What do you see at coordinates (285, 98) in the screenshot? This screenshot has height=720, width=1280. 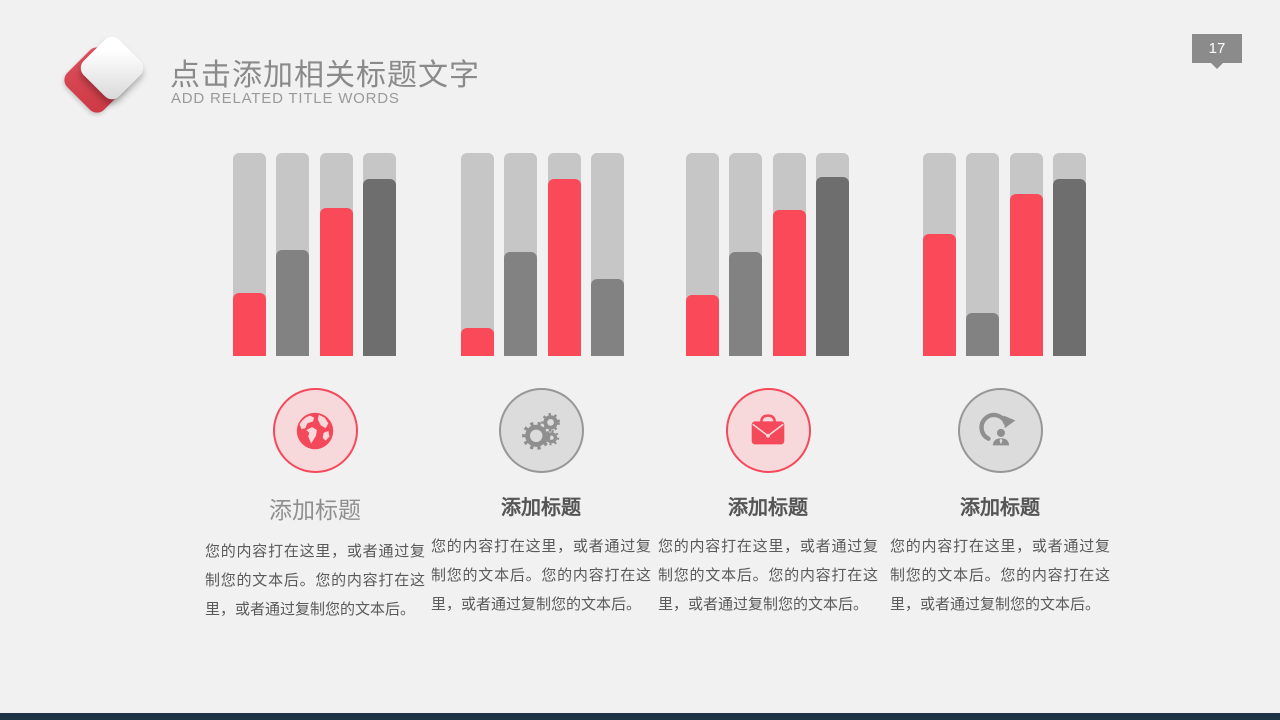 I see `page-subtitle: ADD RELATED TITLE WORDS` at bounding box center [285, 98].